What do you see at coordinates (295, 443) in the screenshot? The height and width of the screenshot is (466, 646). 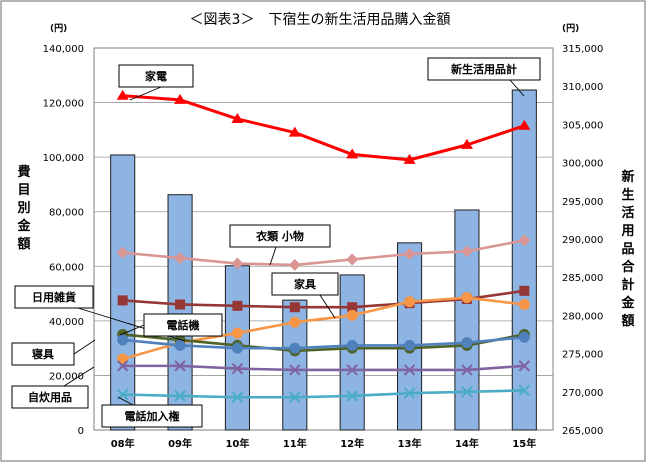 I see `x-tick-label: 11年` at bounding box center [295, 443].